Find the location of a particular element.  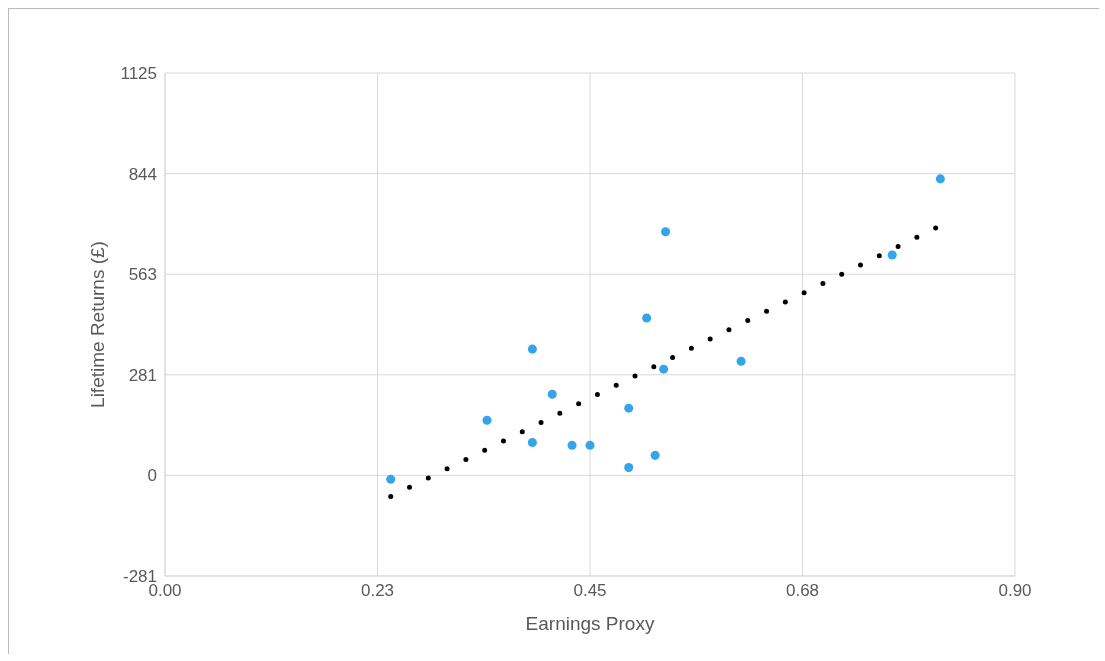

x-tick-label: 0.68 is located at coordinates (802, 591).